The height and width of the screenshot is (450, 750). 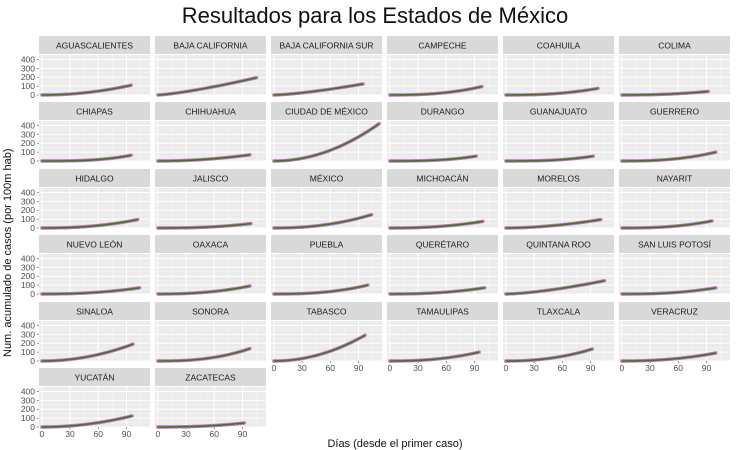 What do you see at coordinates (211, 179) in the screenshot?
I see `facet-strip-label: JALISCO` at bounding box center [211, 179].